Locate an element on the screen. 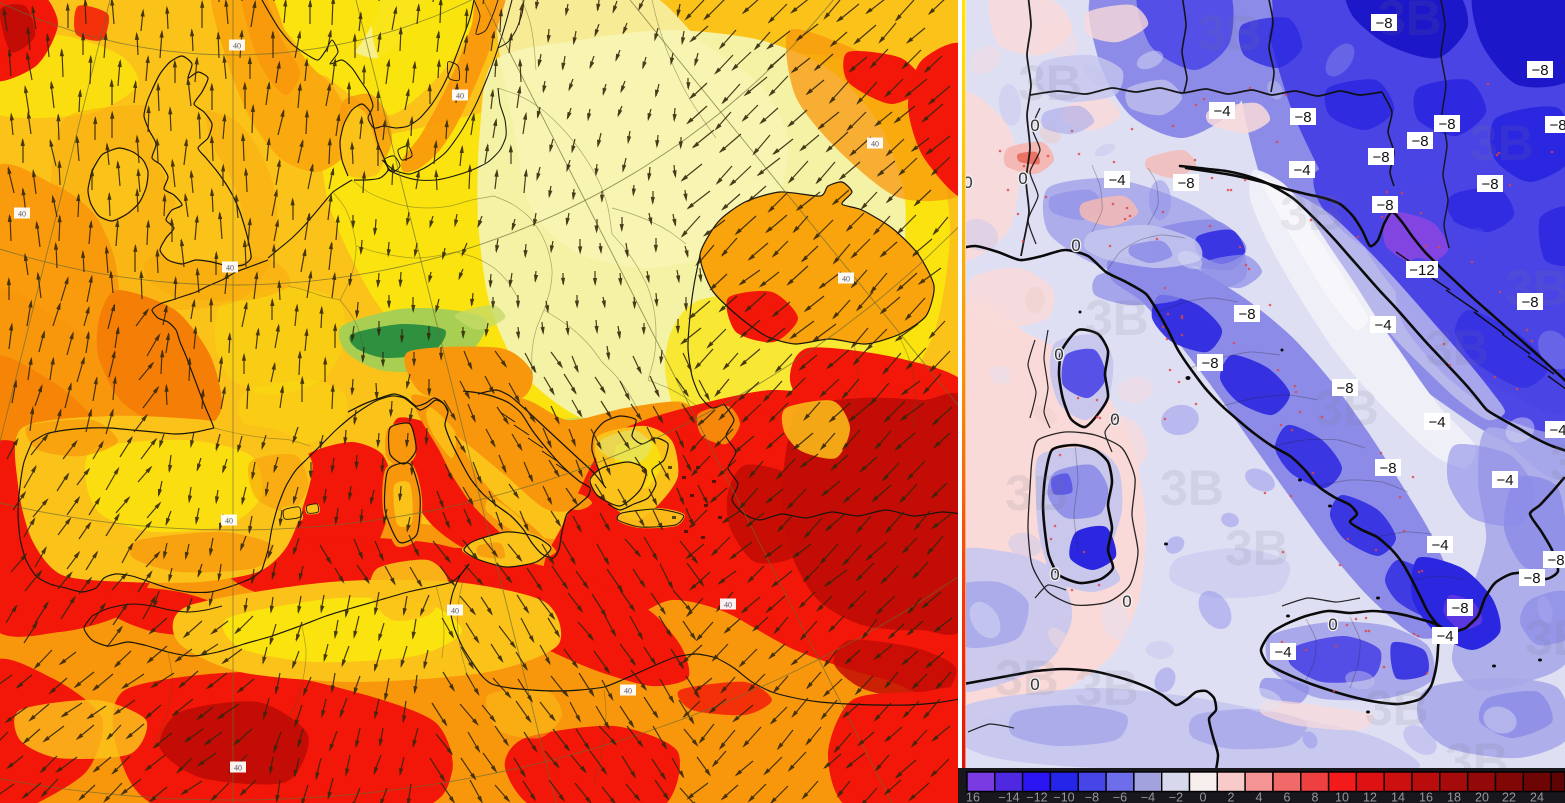  svg-text: −6 is located at coordinates (1120, 797).